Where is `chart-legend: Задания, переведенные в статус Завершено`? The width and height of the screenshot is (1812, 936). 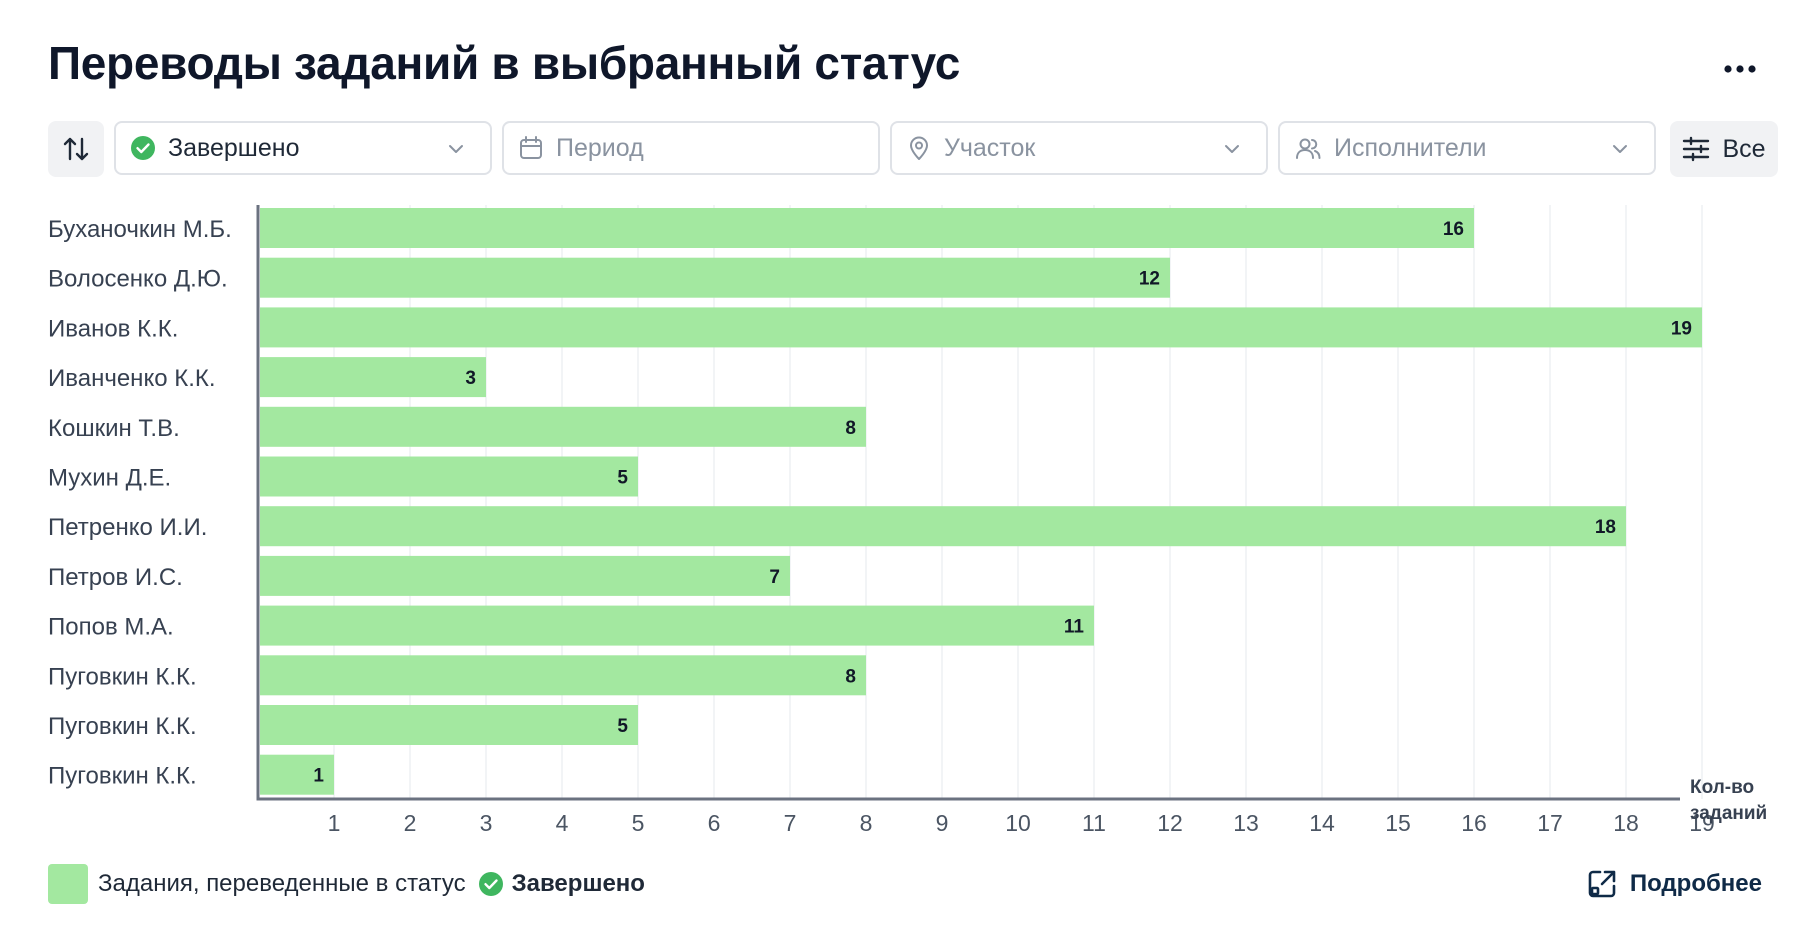
chart-legend: Задания, переведенные в статус Завершено is located at coordinates (346, 884).